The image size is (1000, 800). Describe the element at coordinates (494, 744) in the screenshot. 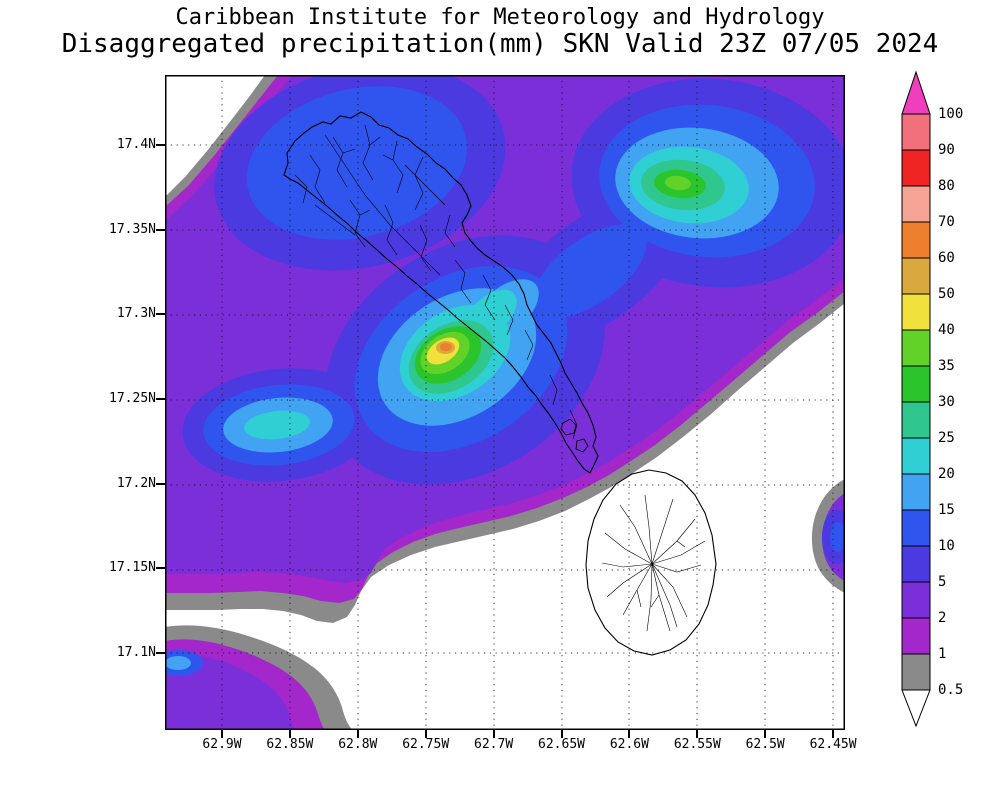

I see `x-axis-label: 62.7W` at that location.